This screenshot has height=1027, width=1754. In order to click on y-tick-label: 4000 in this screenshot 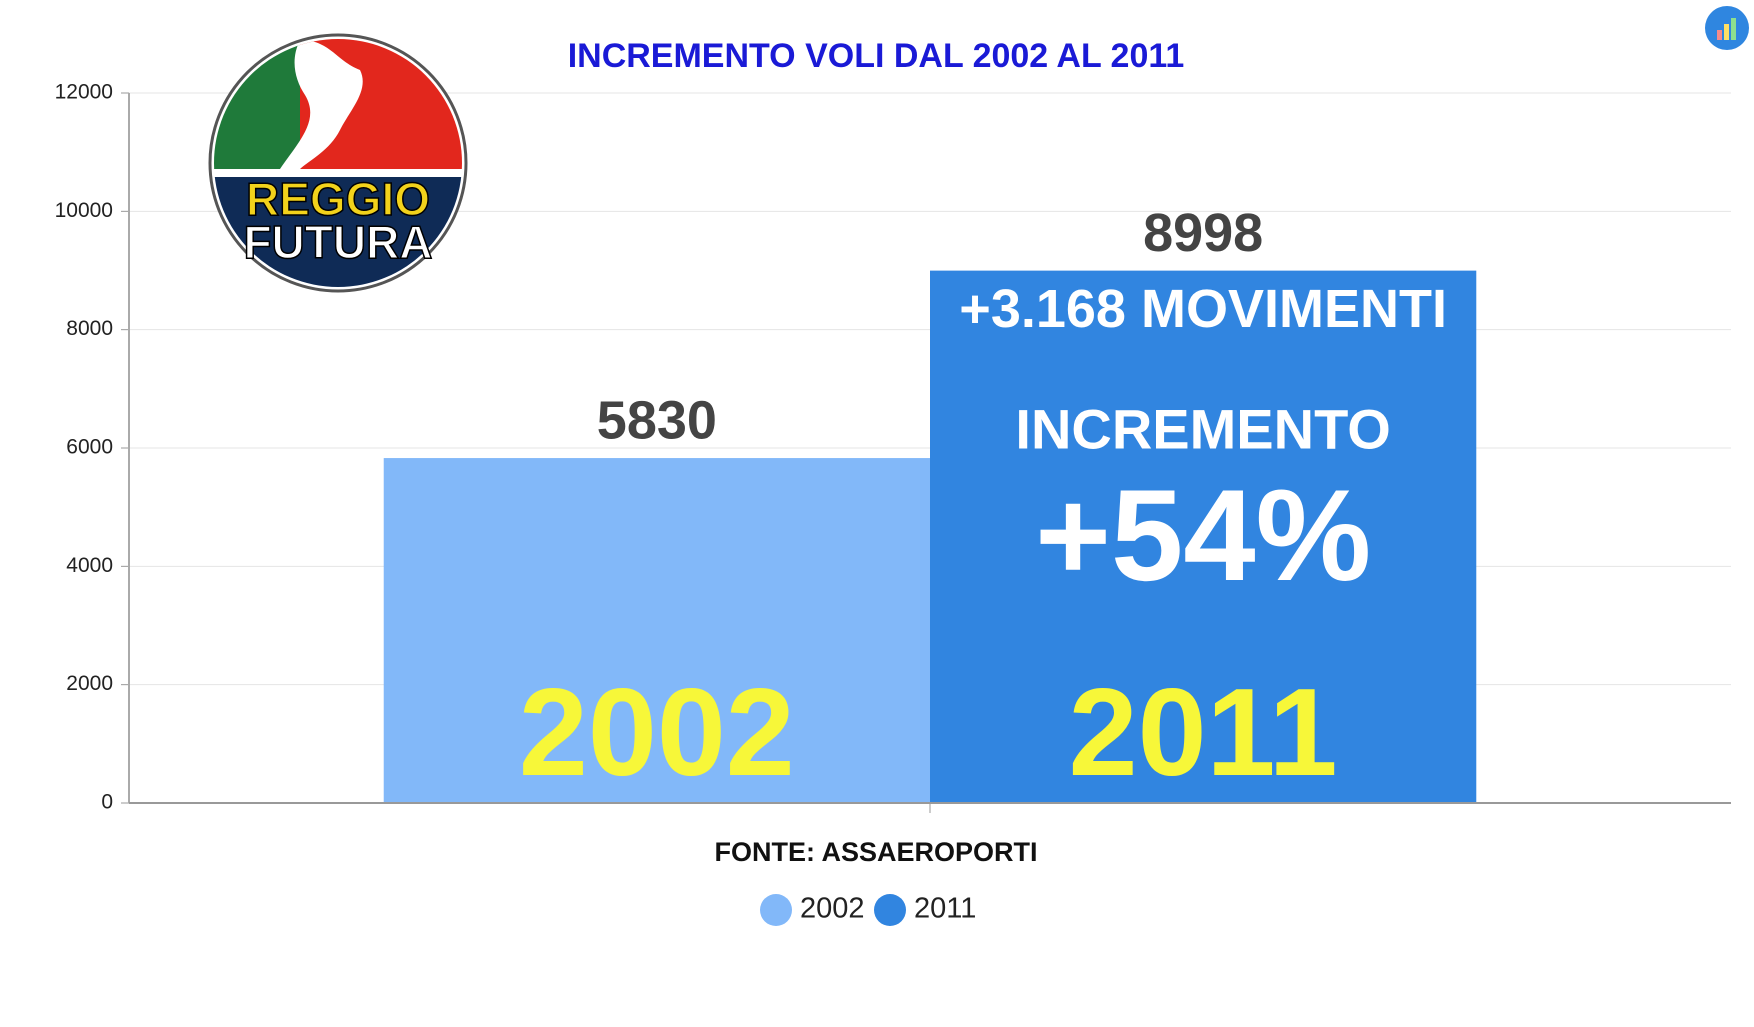, I will do `click(89, 565)`.